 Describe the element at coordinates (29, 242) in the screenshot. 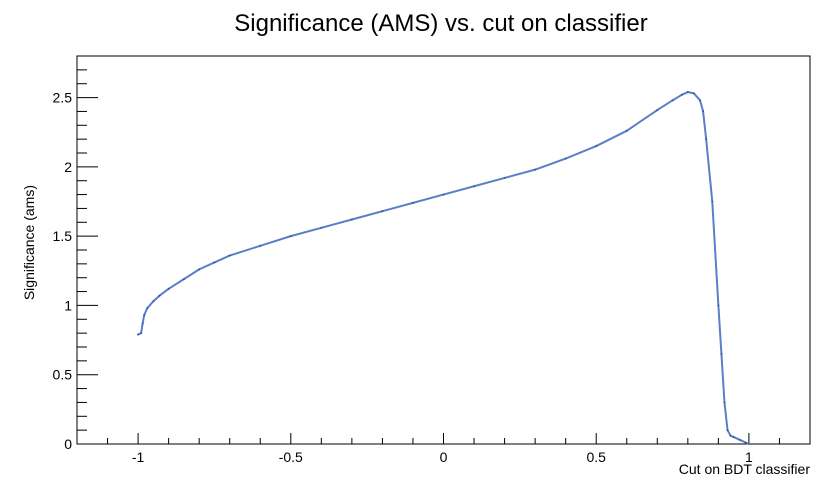

I see `y-axis-label: Significance (ams)` at that location.